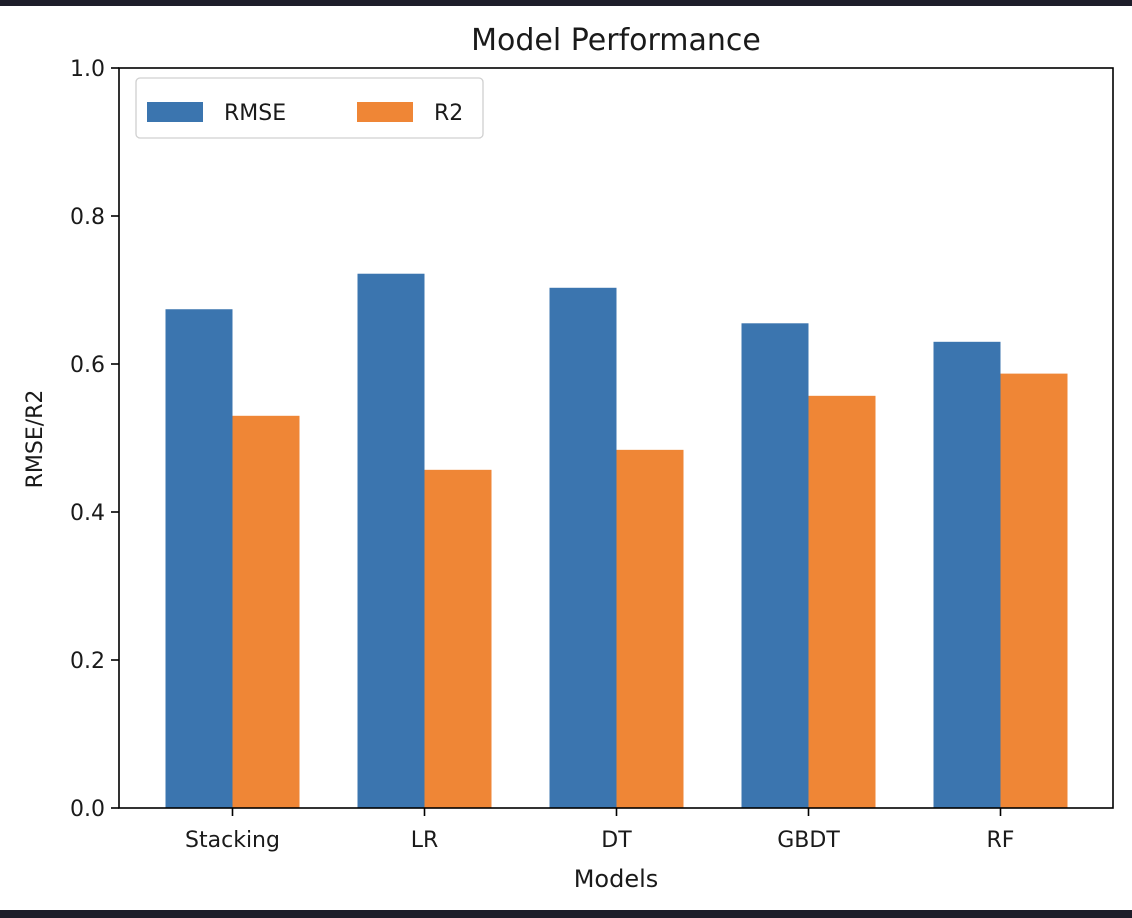  What do you see at coordinates (199, 558) in the screenshot?
I see `bar-rmse-stacking` at bounding box center [199, 558].